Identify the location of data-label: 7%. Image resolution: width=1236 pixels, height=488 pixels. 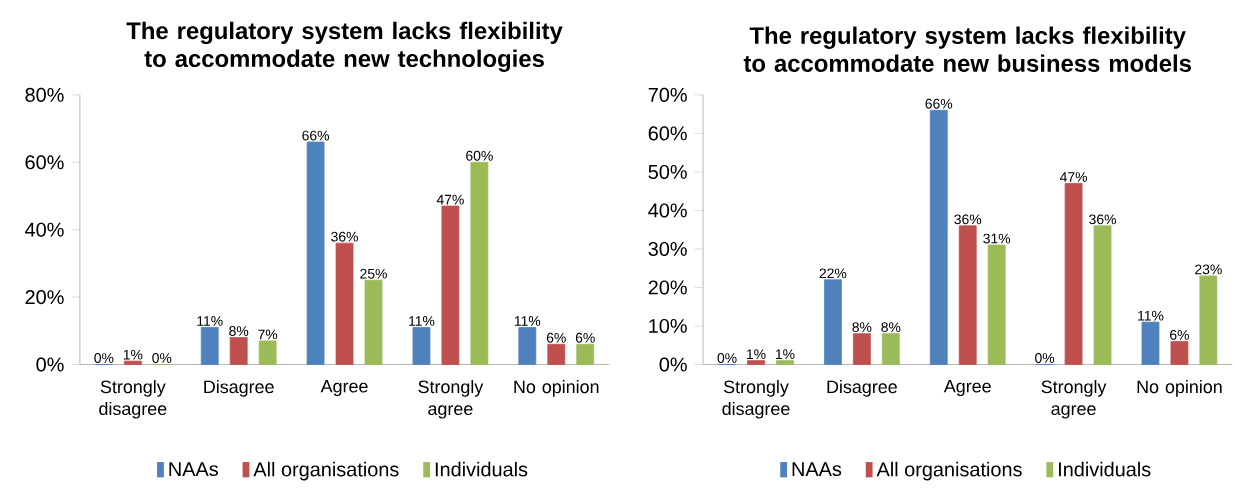
(268, 334).